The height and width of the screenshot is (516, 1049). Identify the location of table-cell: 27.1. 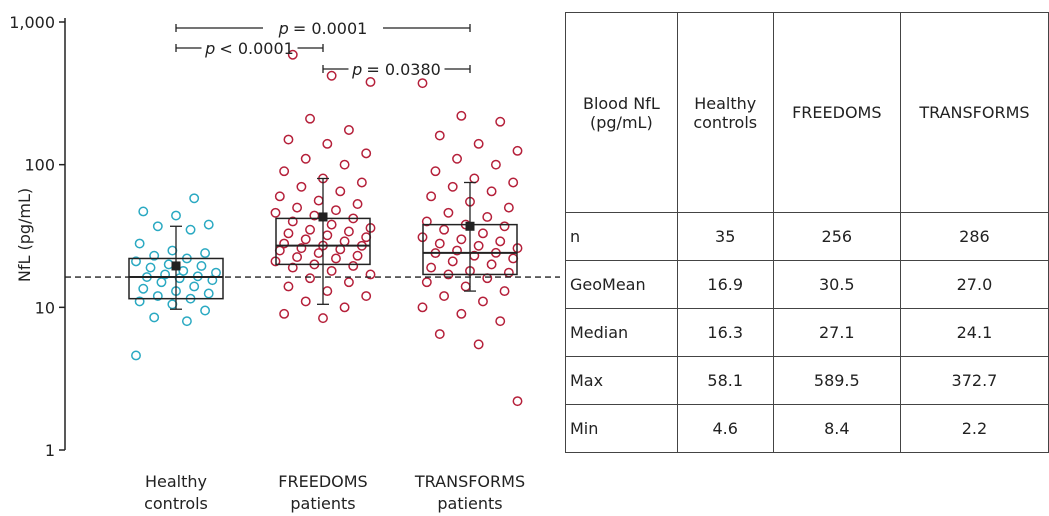
(836, 332).